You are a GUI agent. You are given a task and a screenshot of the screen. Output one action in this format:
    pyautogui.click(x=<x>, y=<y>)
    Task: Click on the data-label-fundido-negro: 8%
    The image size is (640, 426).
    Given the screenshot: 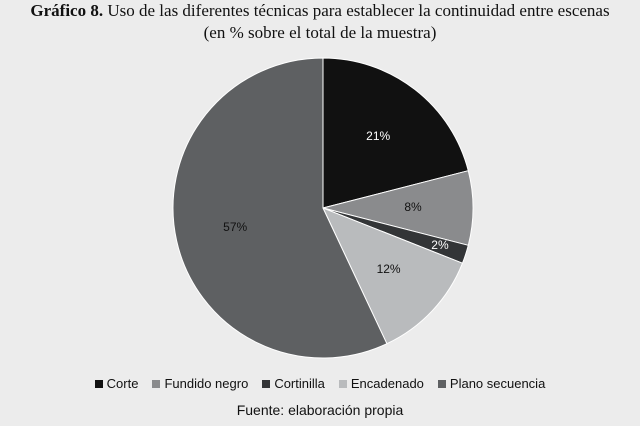 What is the action you would take?
    pyautogui.click(x=413, y=207)
    